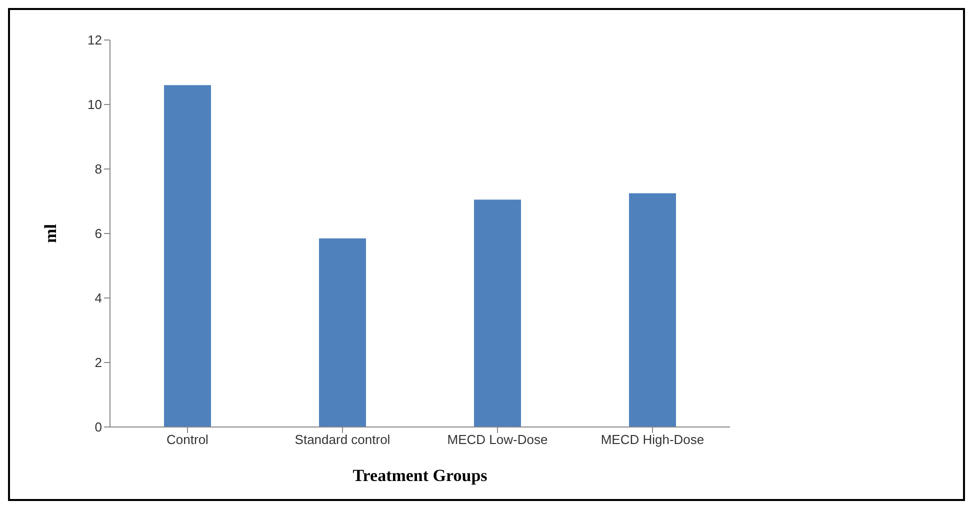 Image resolution: width=973 pixels, height=509 pixels. I want to click on y-tick-label: 0, so click(98, 427).